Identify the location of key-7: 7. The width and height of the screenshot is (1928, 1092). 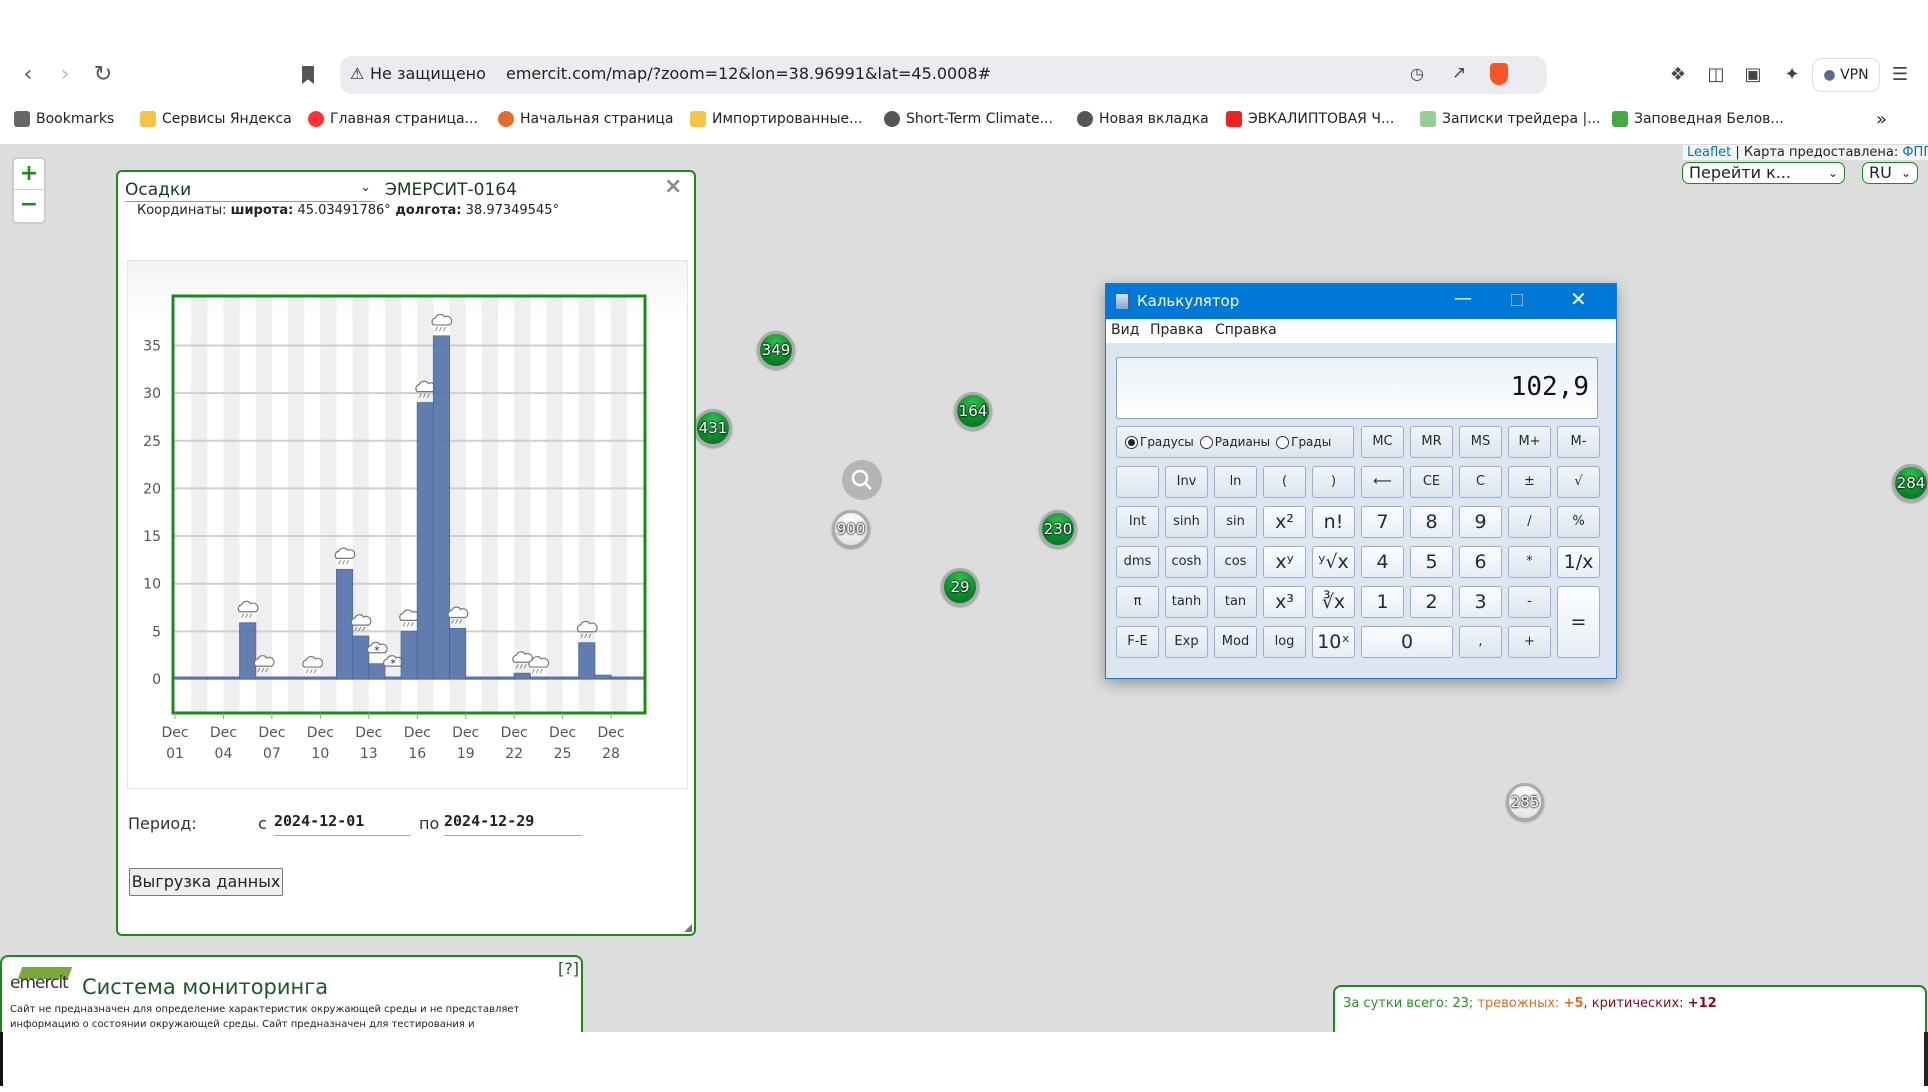
(1382, 522).